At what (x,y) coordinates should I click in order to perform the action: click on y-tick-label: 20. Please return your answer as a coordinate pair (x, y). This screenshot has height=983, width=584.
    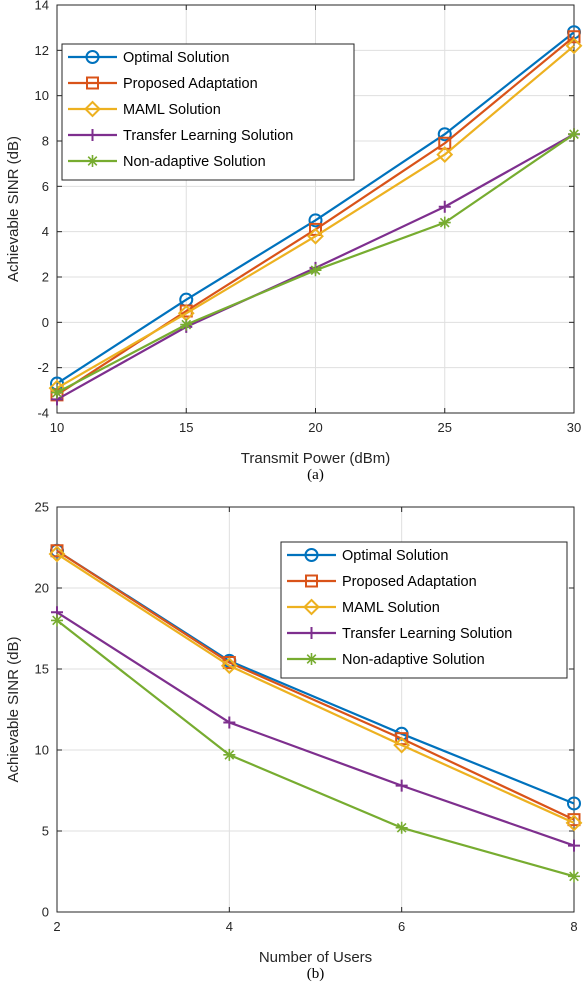
    Looking at the image, I should click on (42, 588).